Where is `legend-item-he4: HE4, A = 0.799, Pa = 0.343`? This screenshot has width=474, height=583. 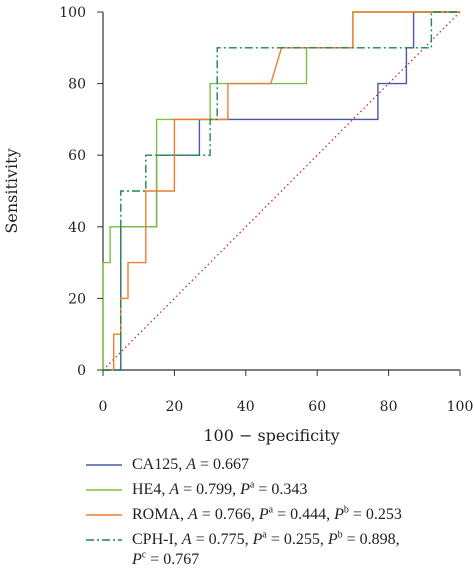
legend-item-he4: HE4, A = 0.799, Pa = 0.343 is located at coordinates (280, 492).